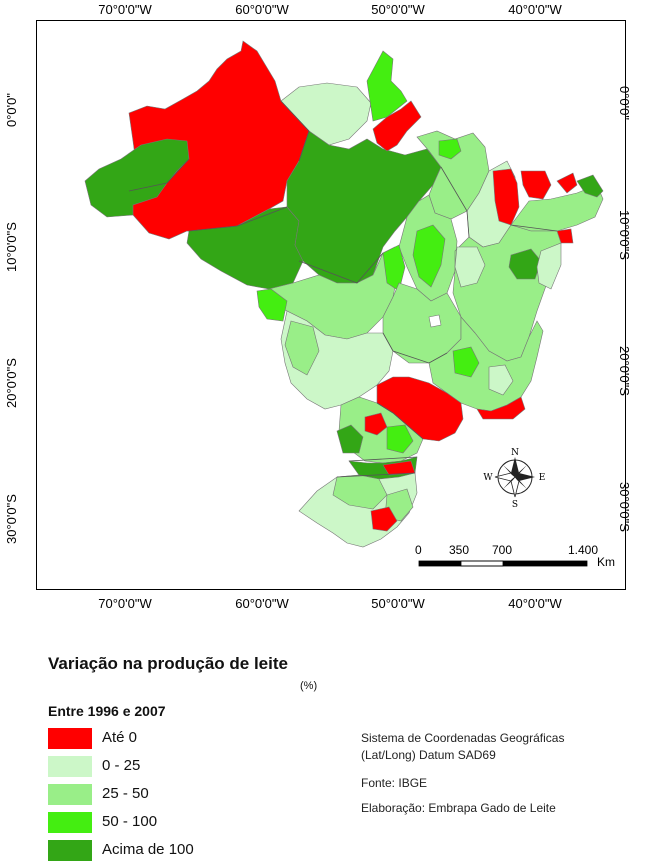  I want to click on region-mt-pantanal, so click(272, 305).